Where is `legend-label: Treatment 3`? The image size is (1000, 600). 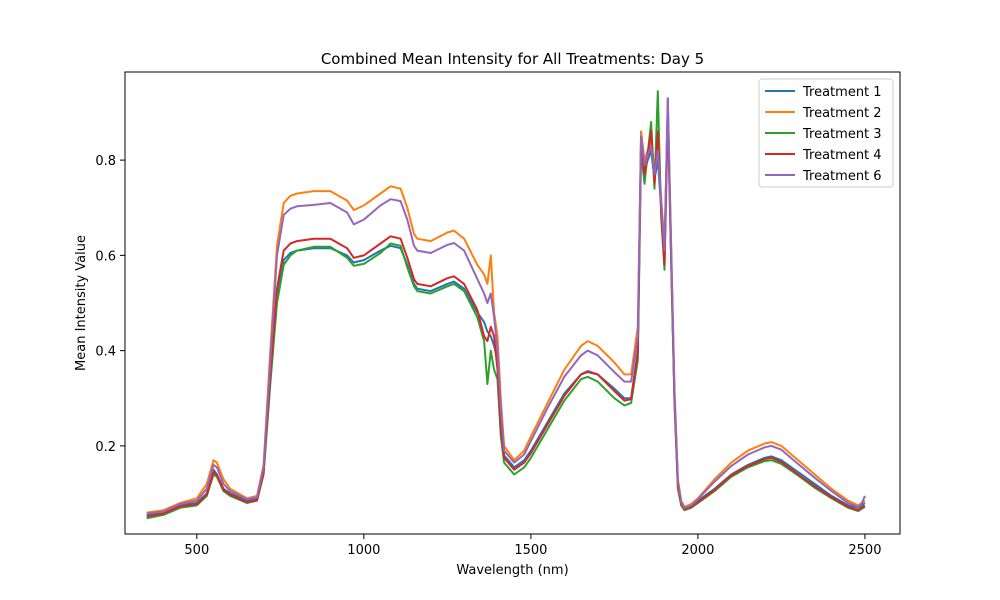
legend-label: Treatment 3 is located at coordinates (842, 134).